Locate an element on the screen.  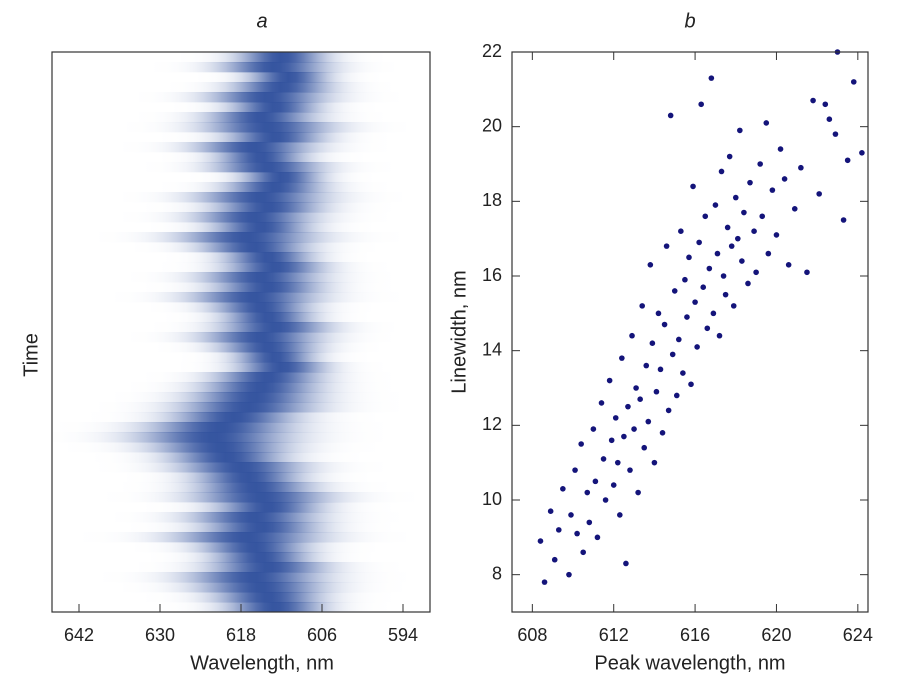
panel-title: b is located at coordinates (689, 21).